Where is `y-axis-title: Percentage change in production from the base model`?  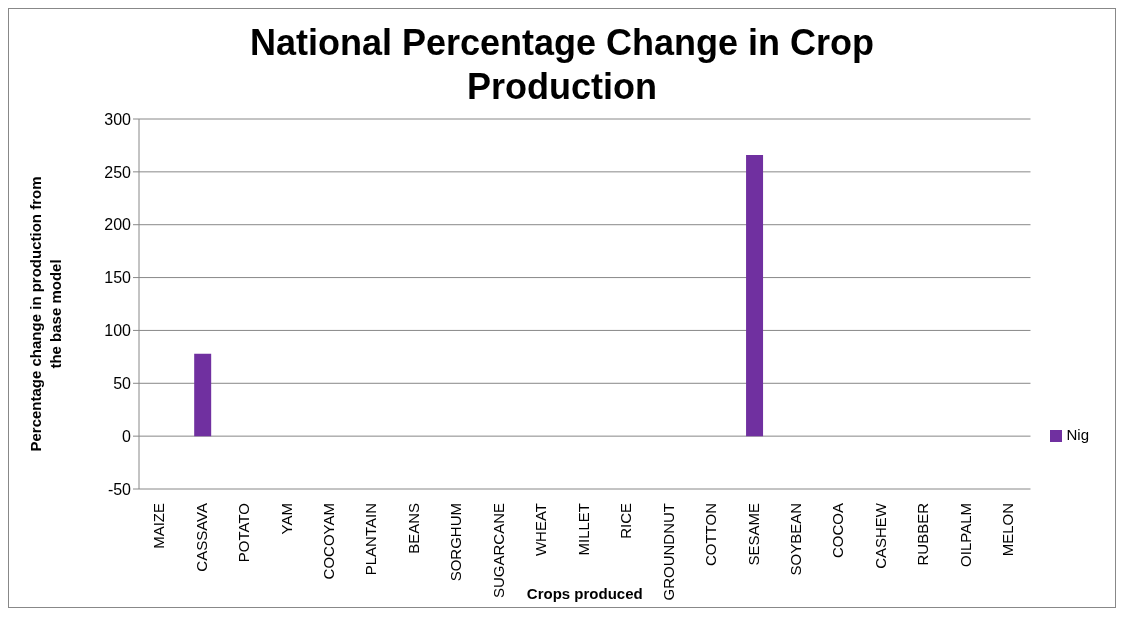 y-axis-title: Percentage change in production from the base model is located at coordinates (45, 314).